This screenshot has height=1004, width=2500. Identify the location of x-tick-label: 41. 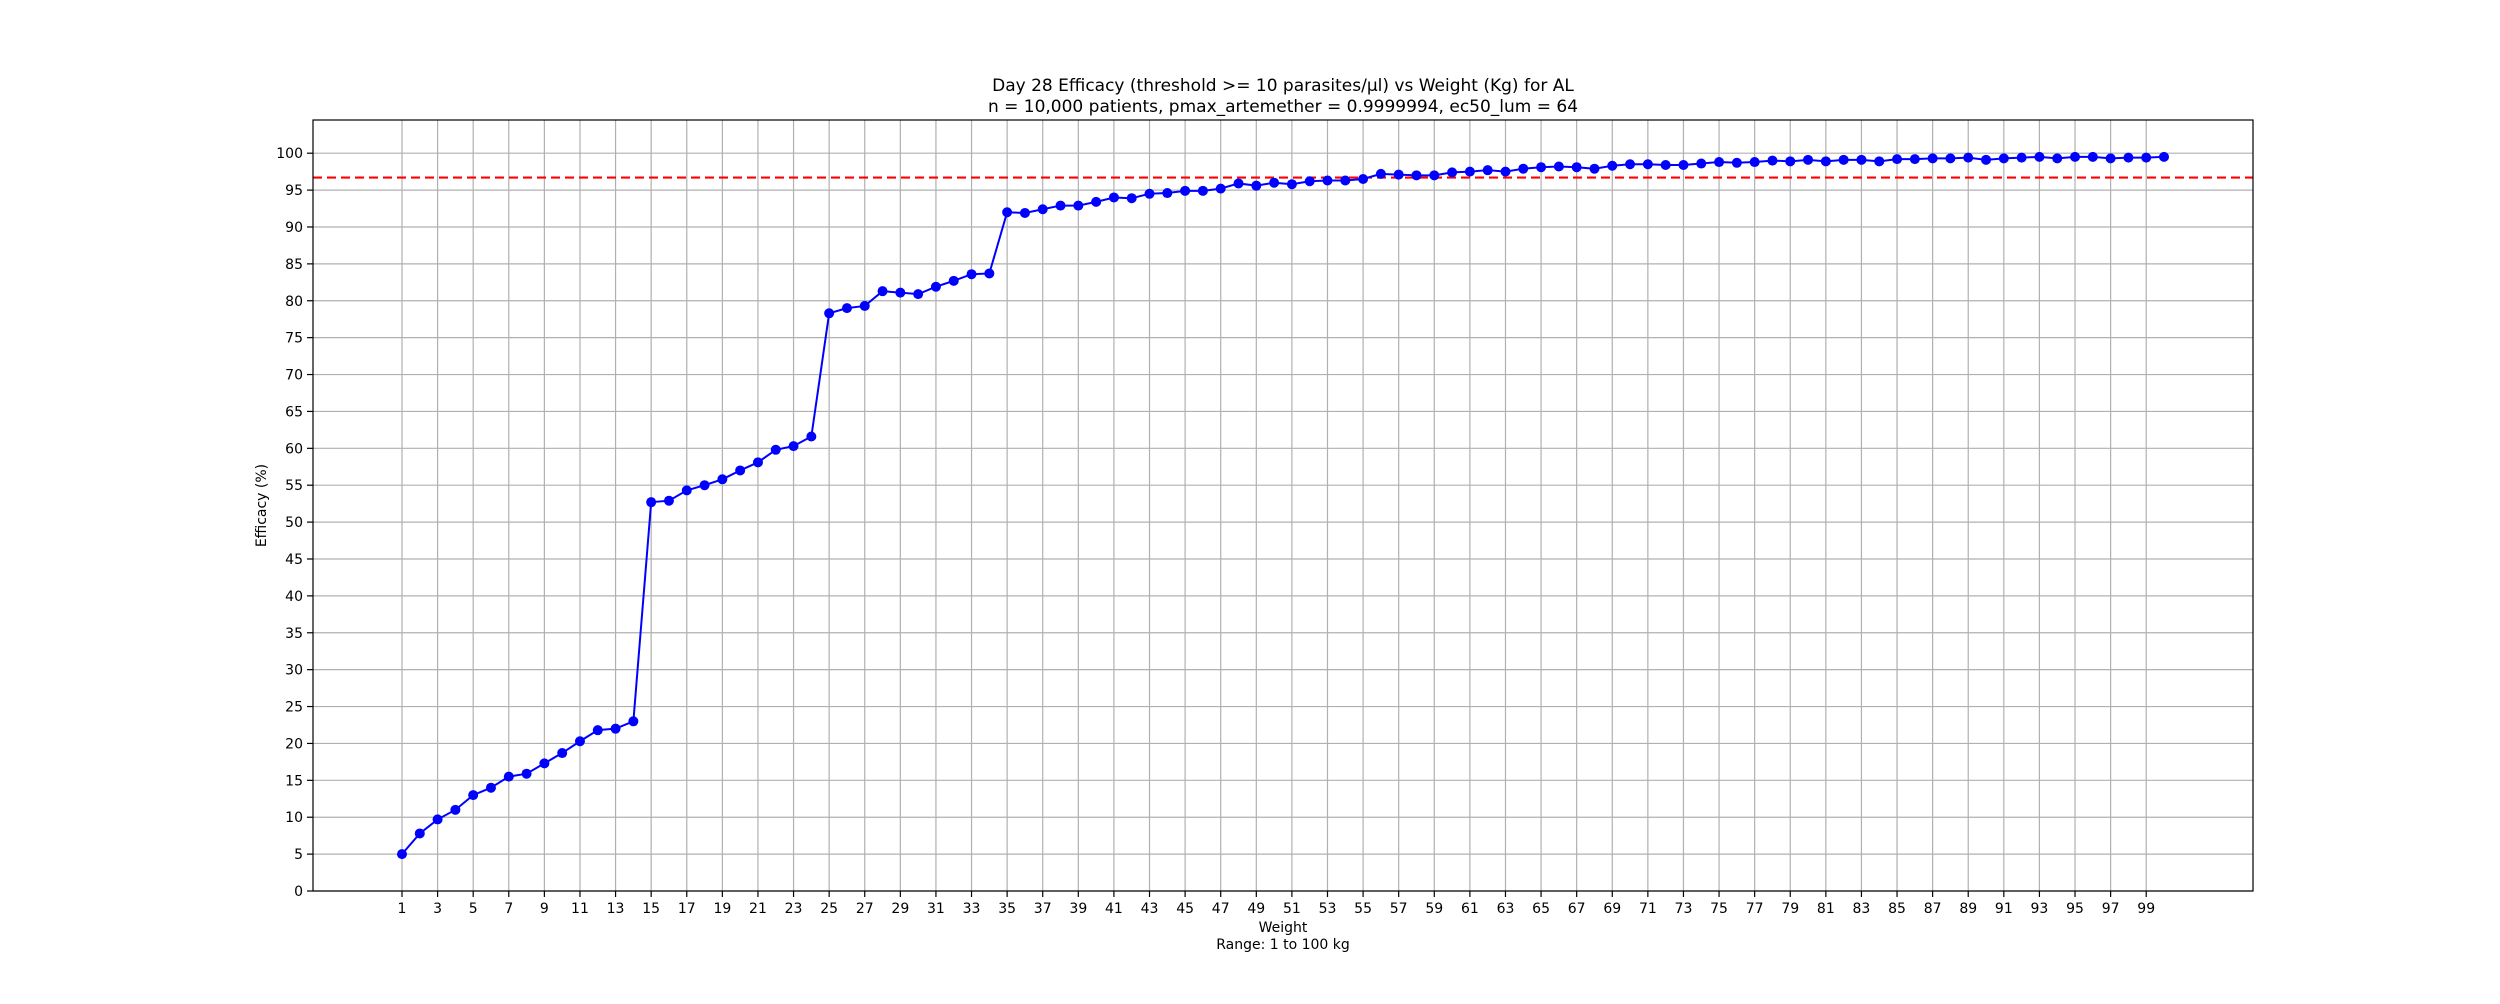
(1114, 909).